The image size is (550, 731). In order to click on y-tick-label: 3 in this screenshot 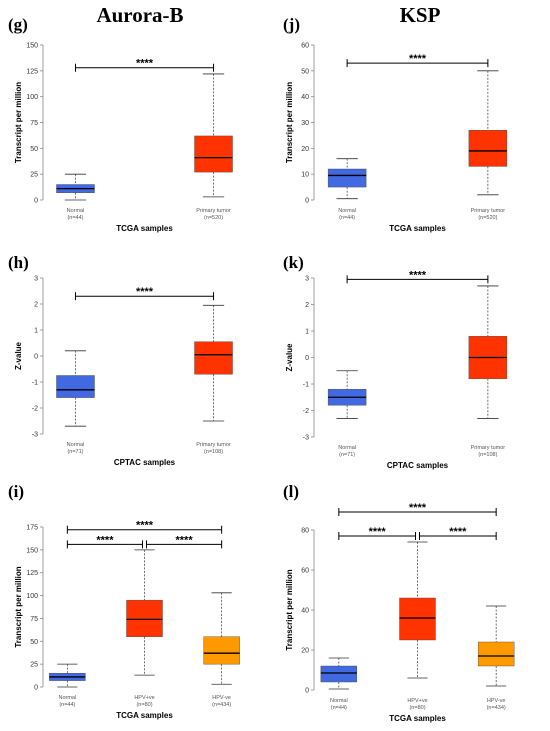, I will do `click(307, 279)`.